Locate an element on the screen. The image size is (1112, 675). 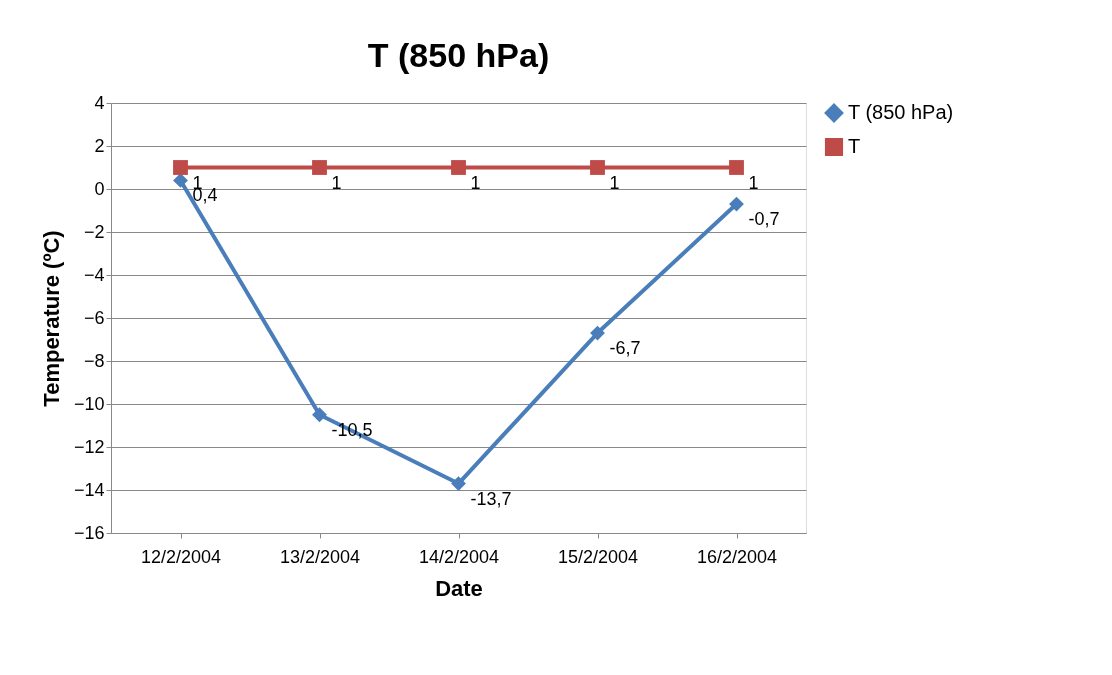
x-tick-label: 15/2/2004 is located at coordinates (598, 556).